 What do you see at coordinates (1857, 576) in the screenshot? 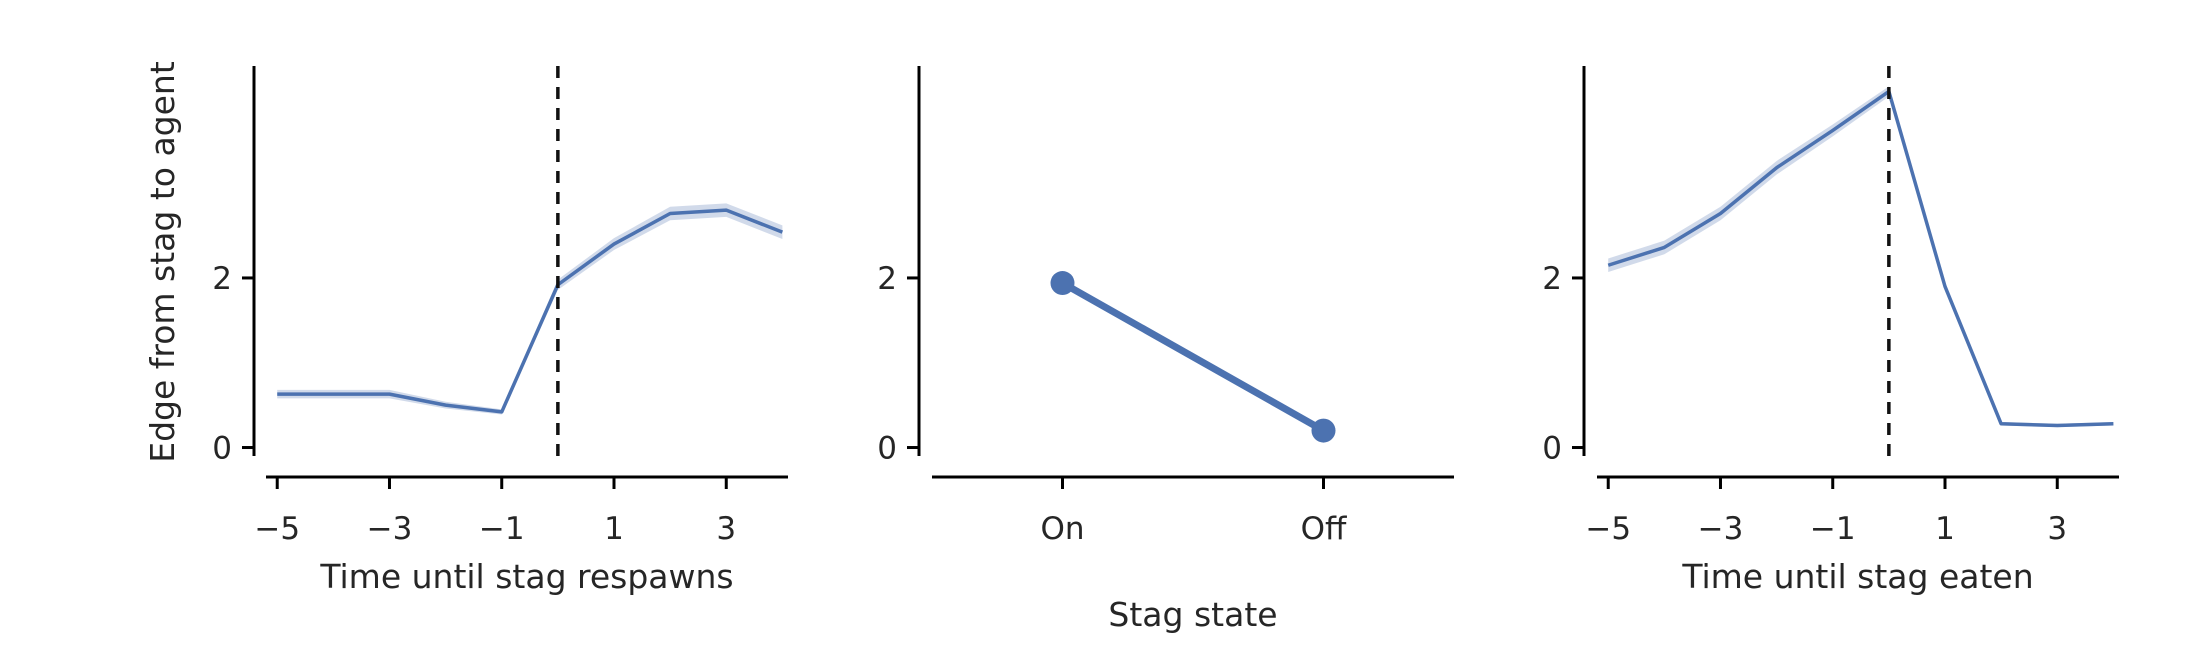
I see `x-axis-title: Time until stag eaten` at bounding box center [1857, 576].